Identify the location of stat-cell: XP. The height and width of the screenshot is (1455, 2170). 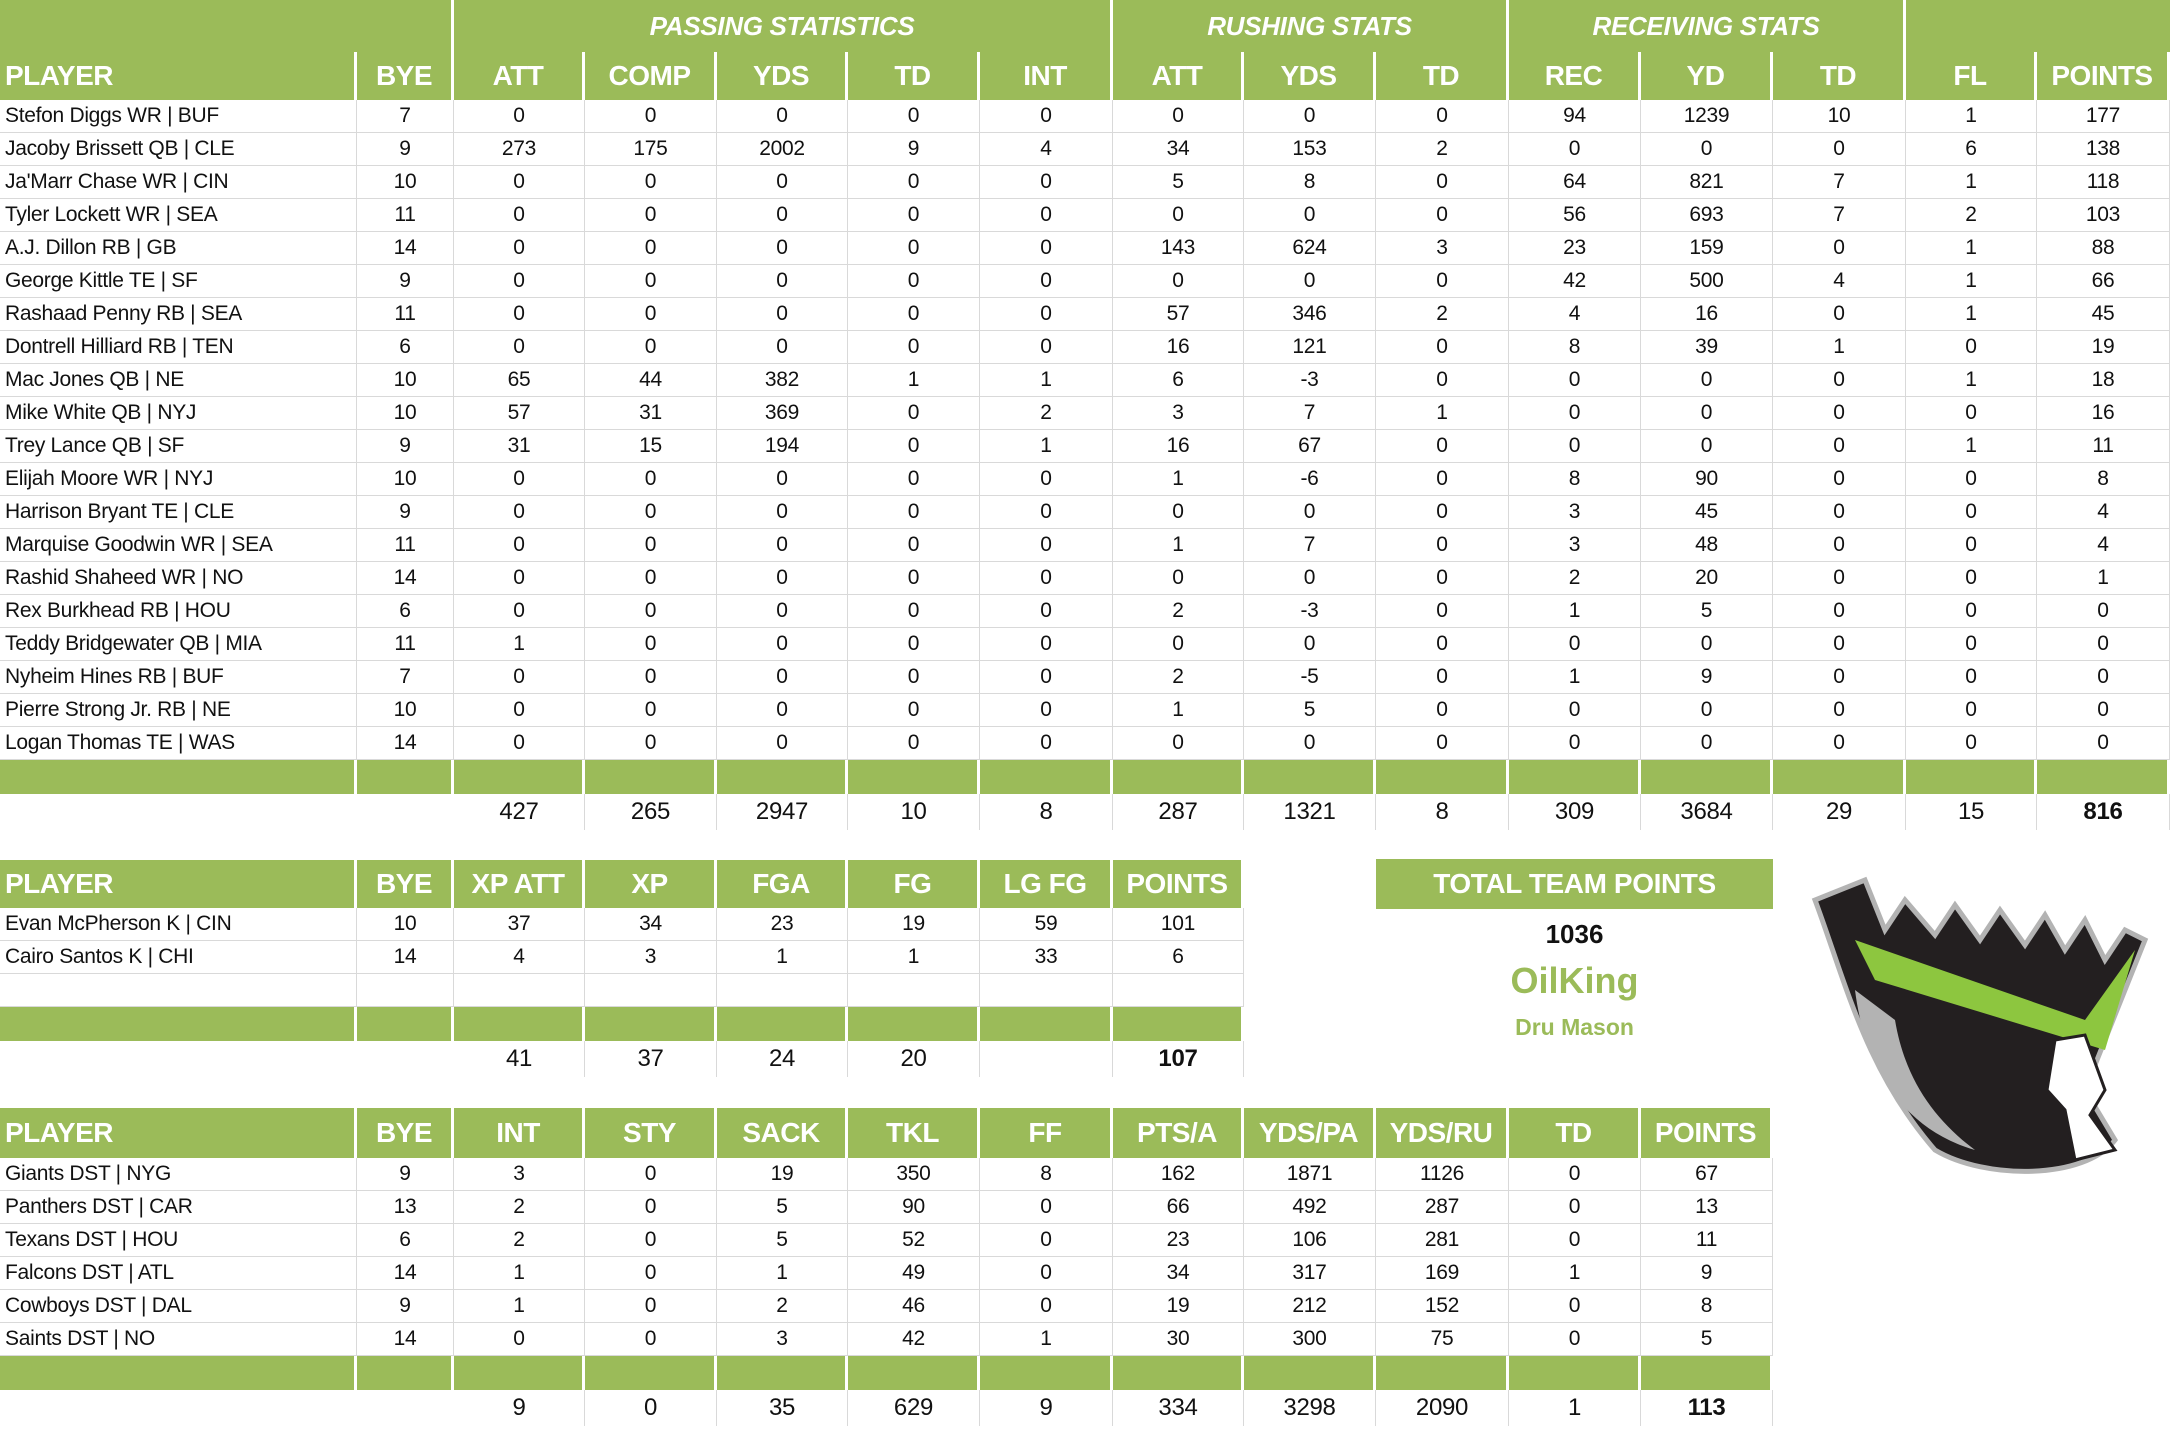
(651, 884).